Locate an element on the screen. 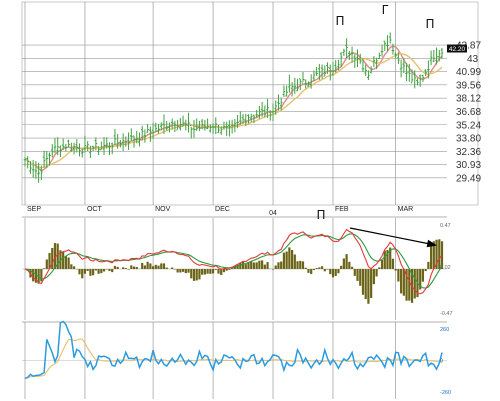 The image size is (500, 401). macd-y-axis: 0.47 0.02 -0.47 is located at coordinates (446, 270).